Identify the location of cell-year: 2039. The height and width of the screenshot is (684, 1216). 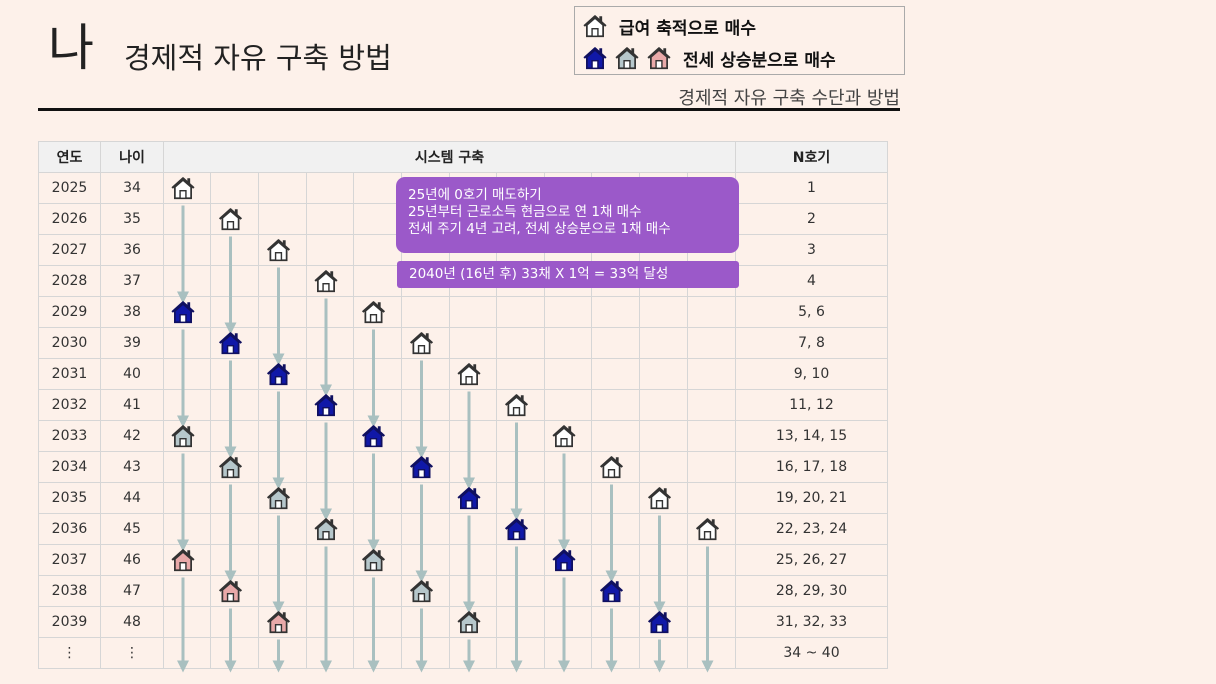
(69, 622).